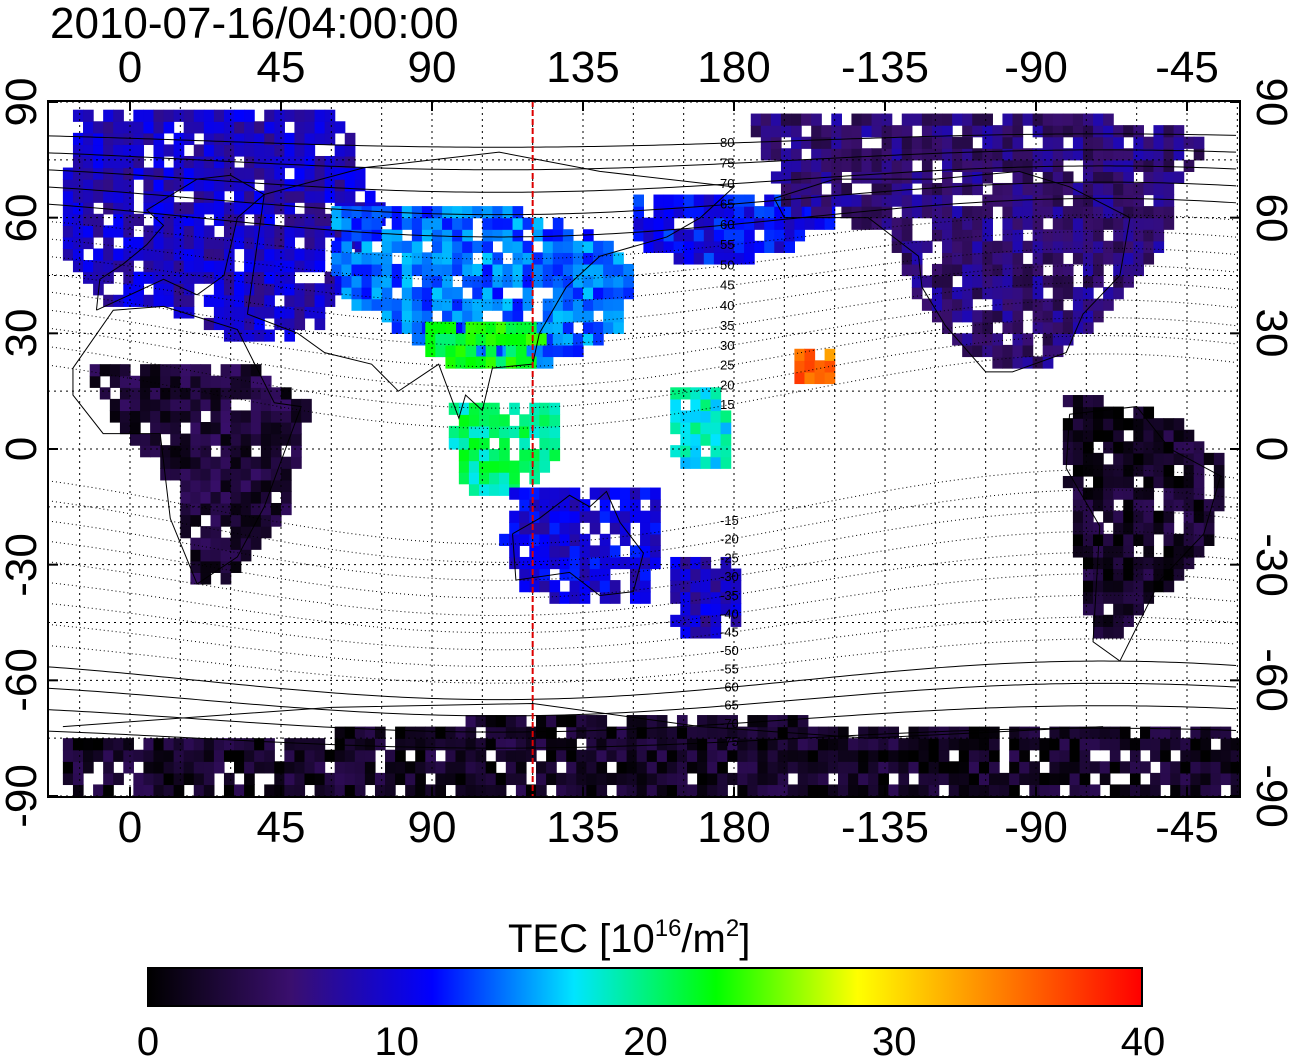 The height and width of the screenshot is (1064, 1292). I want to click on contour-label: -70, so click(729, 723).